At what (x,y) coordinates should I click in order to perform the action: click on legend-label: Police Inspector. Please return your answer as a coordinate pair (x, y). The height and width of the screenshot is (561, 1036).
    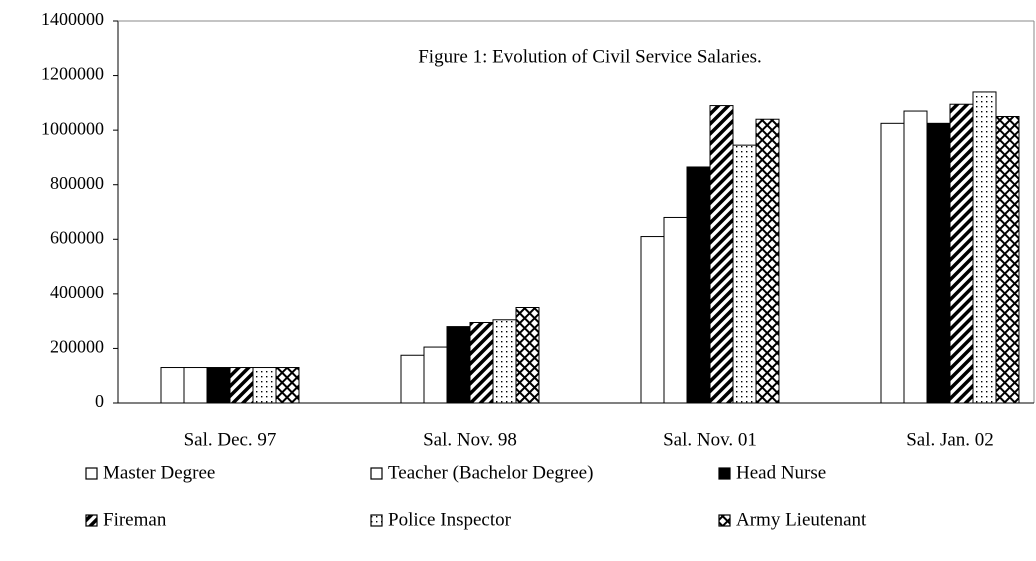
    Looking at the image, I should click on (450, 519).